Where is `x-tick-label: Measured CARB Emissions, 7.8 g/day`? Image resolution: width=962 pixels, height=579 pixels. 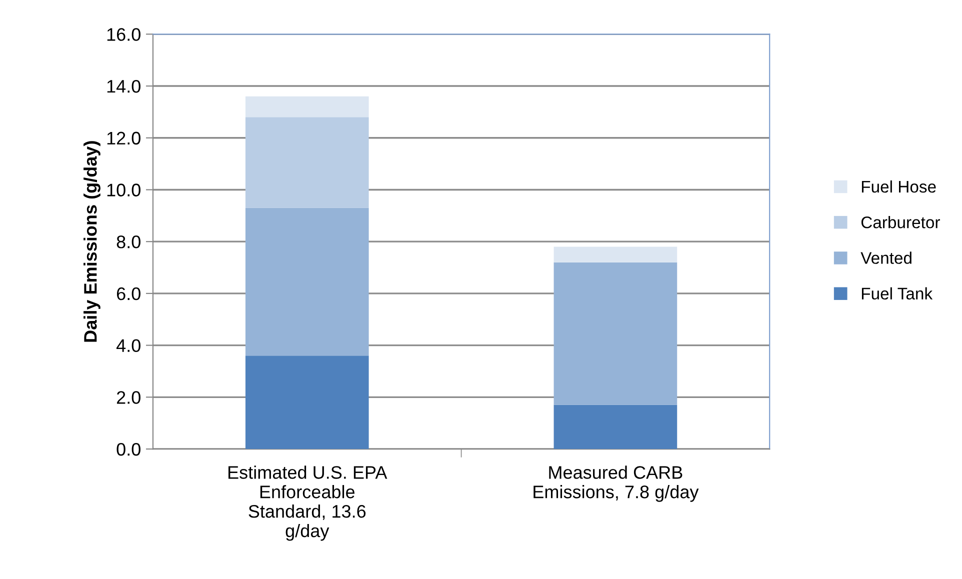
x-tick-label: Measured CARB Emissions, 7.8 g/day is located at coordinates (616, 484).